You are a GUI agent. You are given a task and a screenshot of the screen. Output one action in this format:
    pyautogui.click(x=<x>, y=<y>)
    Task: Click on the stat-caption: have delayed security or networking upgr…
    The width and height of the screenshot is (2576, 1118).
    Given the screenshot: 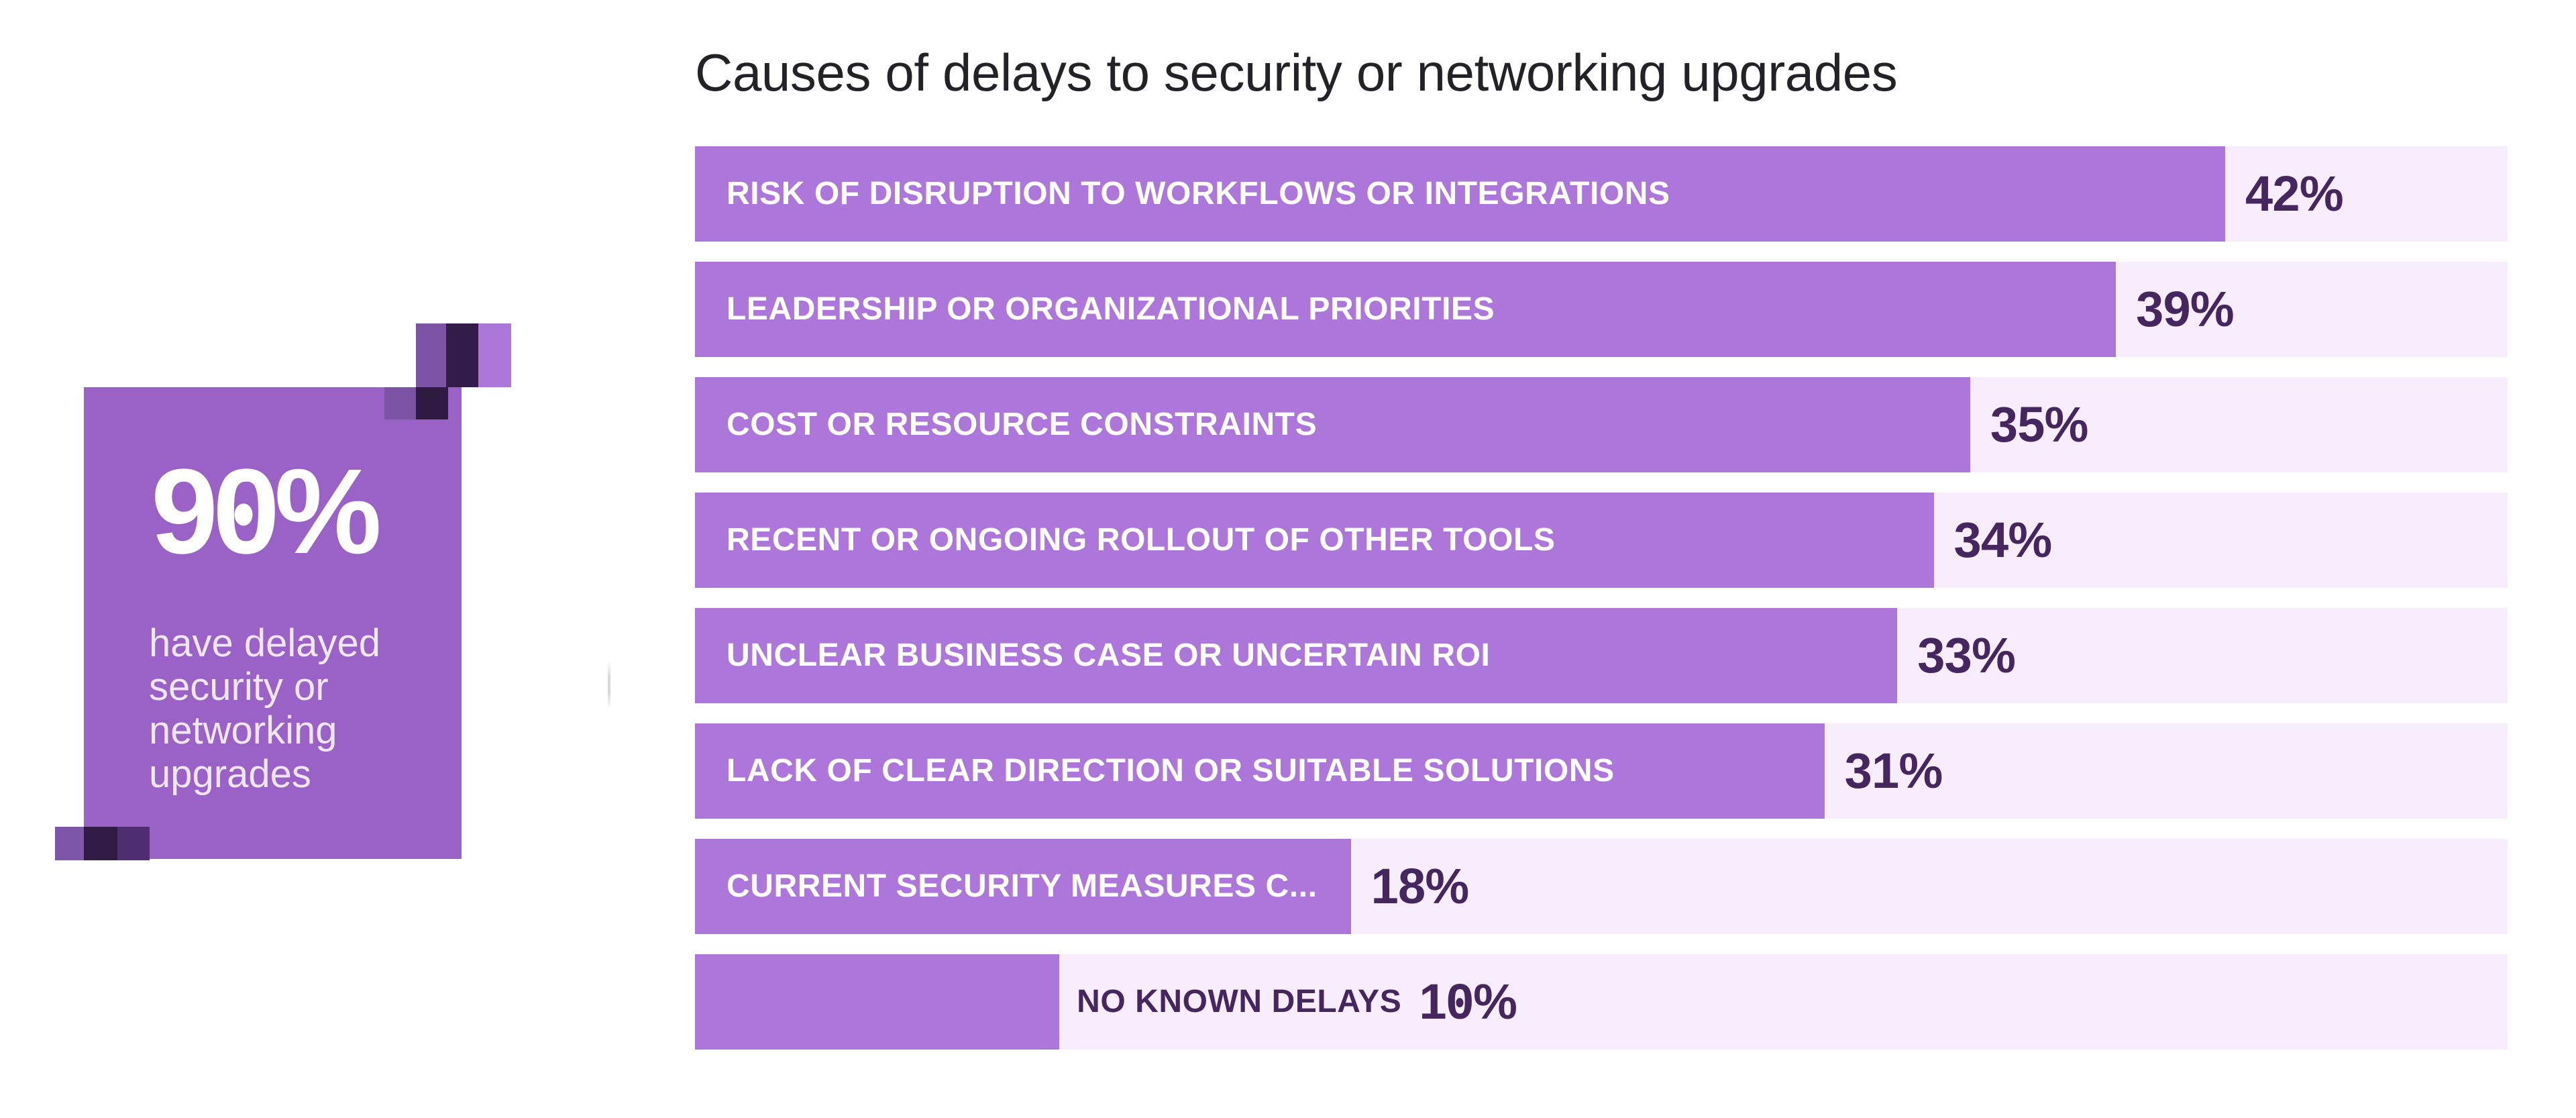 What is the action you would take?
    pyautogui.click(x=265, y=709)
    